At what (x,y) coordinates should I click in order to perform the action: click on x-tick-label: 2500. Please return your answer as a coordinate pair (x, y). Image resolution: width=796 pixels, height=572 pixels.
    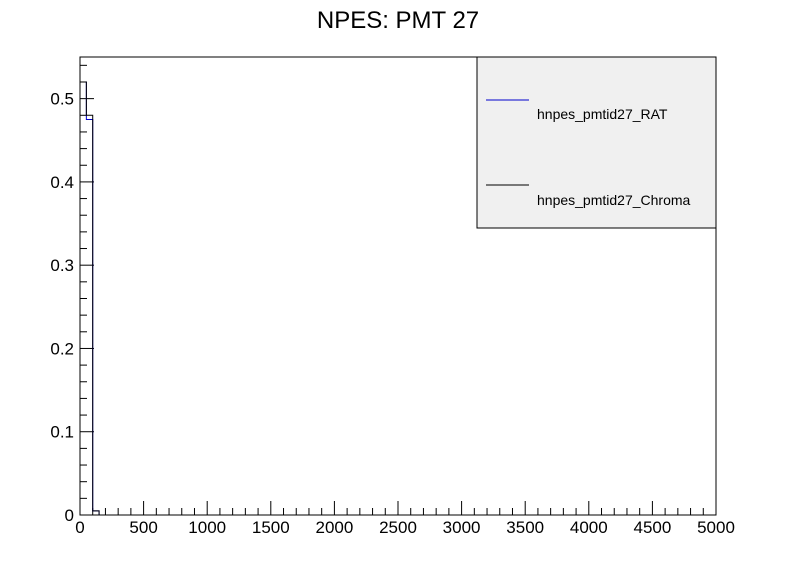
    Looking at the image, I should click on (398, 527).